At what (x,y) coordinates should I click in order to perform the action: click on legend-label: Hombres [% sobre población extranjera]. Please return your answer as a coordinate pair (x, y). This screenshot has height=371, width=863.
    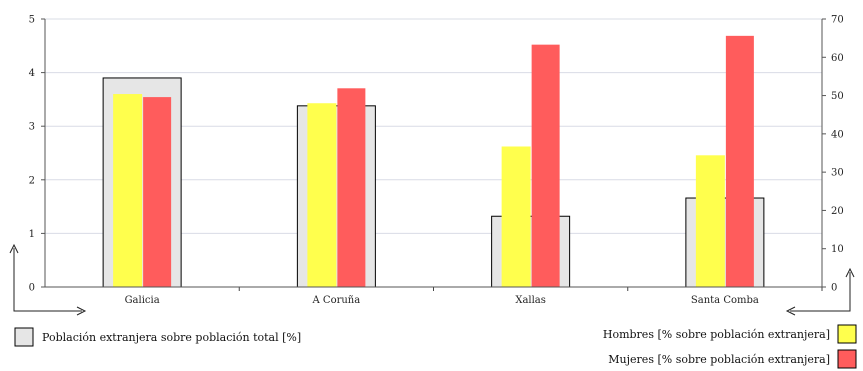
    Looking at the image, I should click on (716, 334).